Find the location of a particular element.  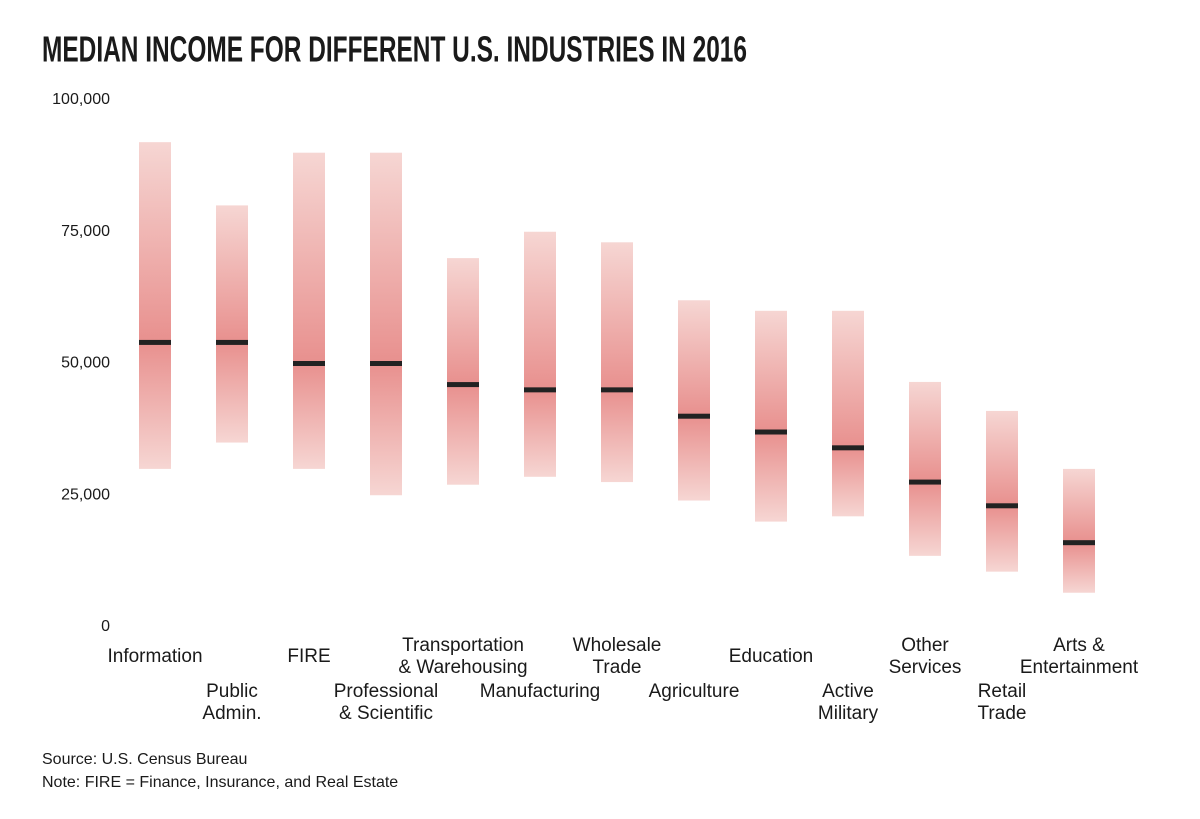

x-tick-label: Information is located at coordinates (154, 656).